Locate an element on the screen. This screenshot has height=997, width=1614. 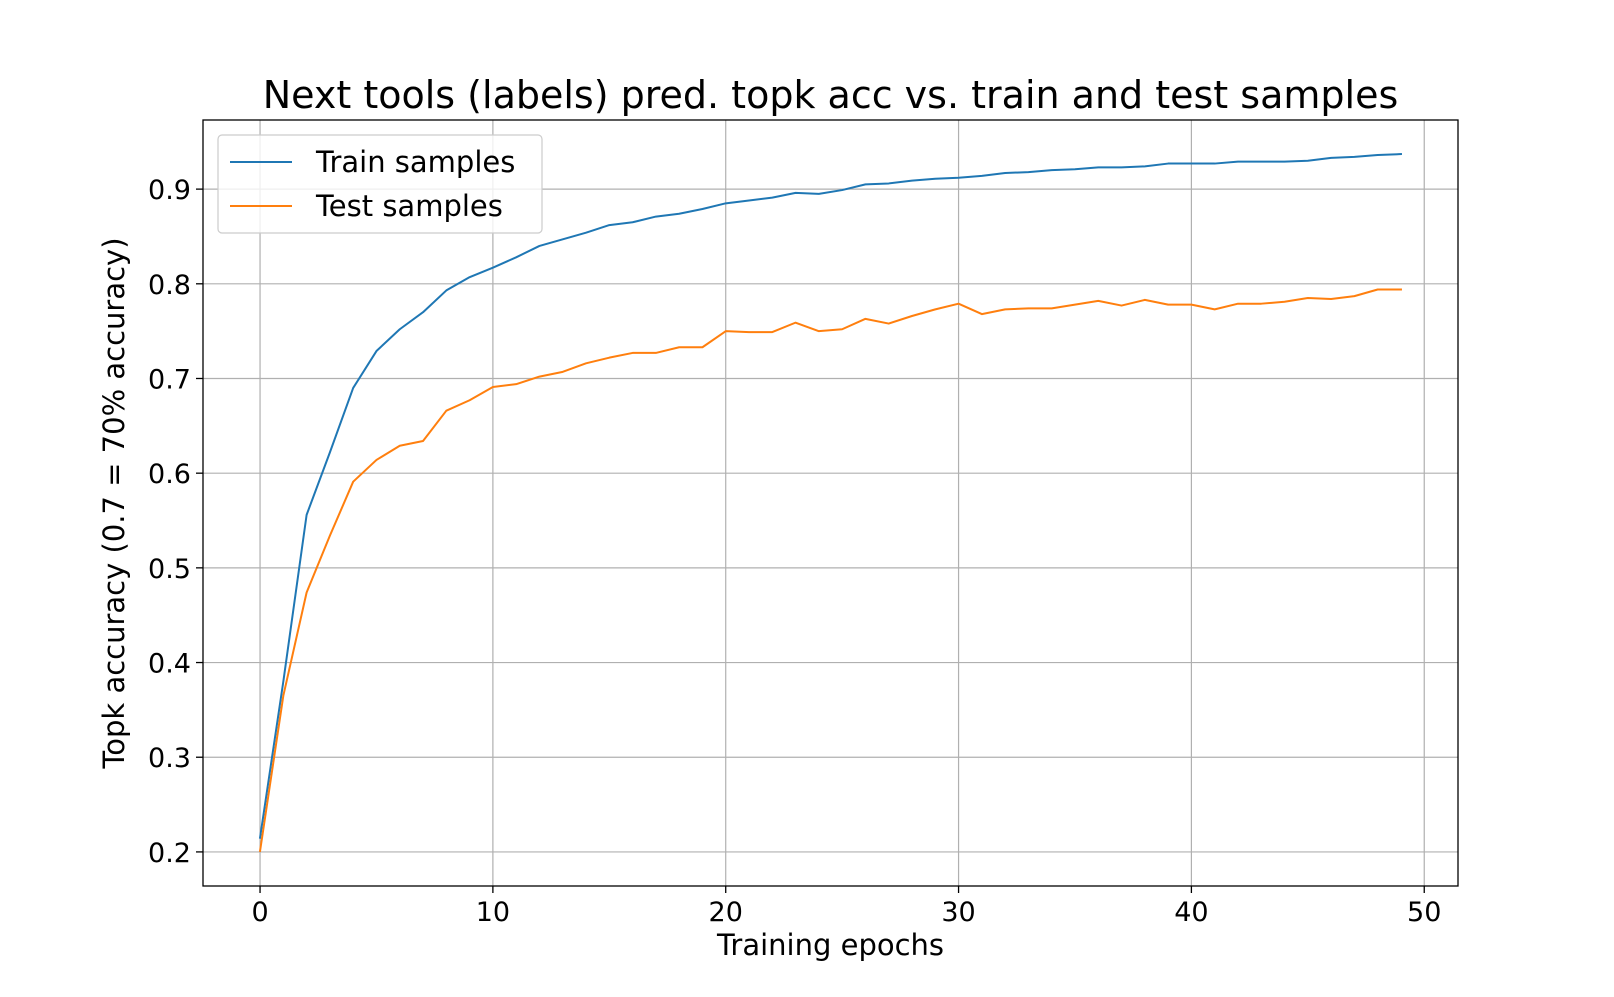
legend-box is located at coordinates (380, 184).